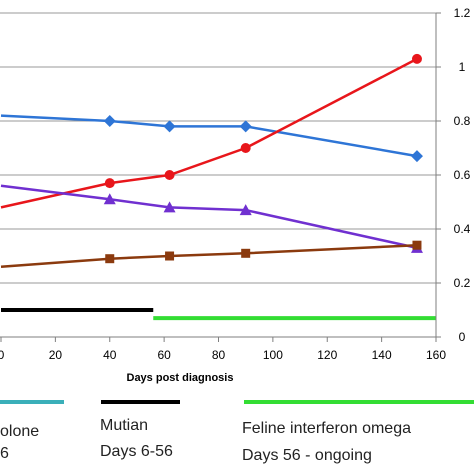 The image size is (474, 474). I want to click on x-axis-label: Days post diagnosis, so click(180, 378).